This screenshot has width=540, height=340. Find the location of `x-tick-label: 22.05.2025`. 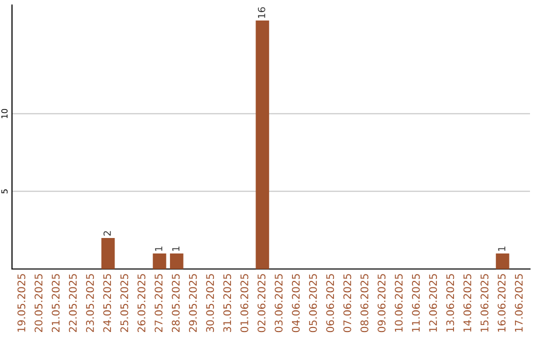

x-tick-label: 22.05.2025 is located at coordinates (72, 303).